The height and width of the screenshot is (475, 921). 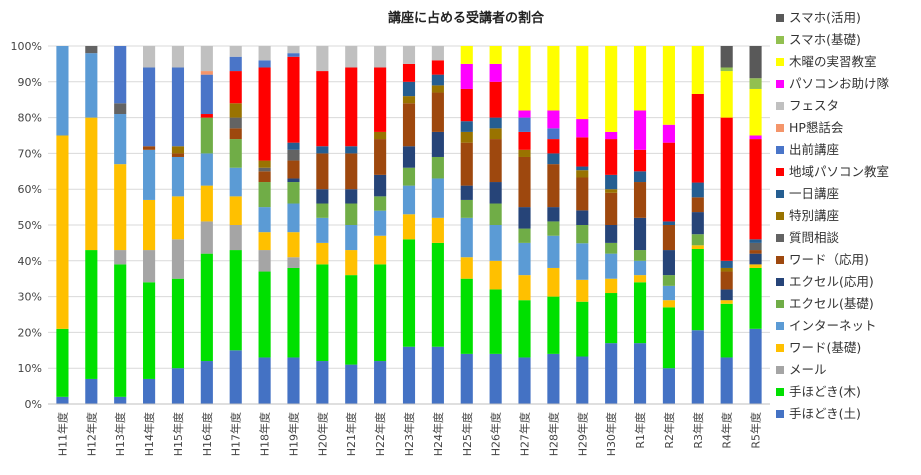 I want to click on y-tick-label: 40%, so click(x=30, y=261).